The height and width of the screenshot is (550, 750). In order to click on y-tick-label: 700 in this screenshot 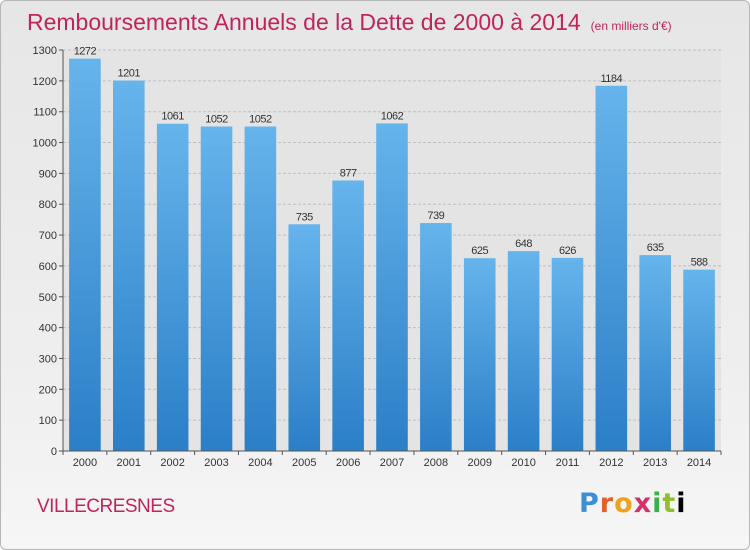, I will do `click(48, 236)`.